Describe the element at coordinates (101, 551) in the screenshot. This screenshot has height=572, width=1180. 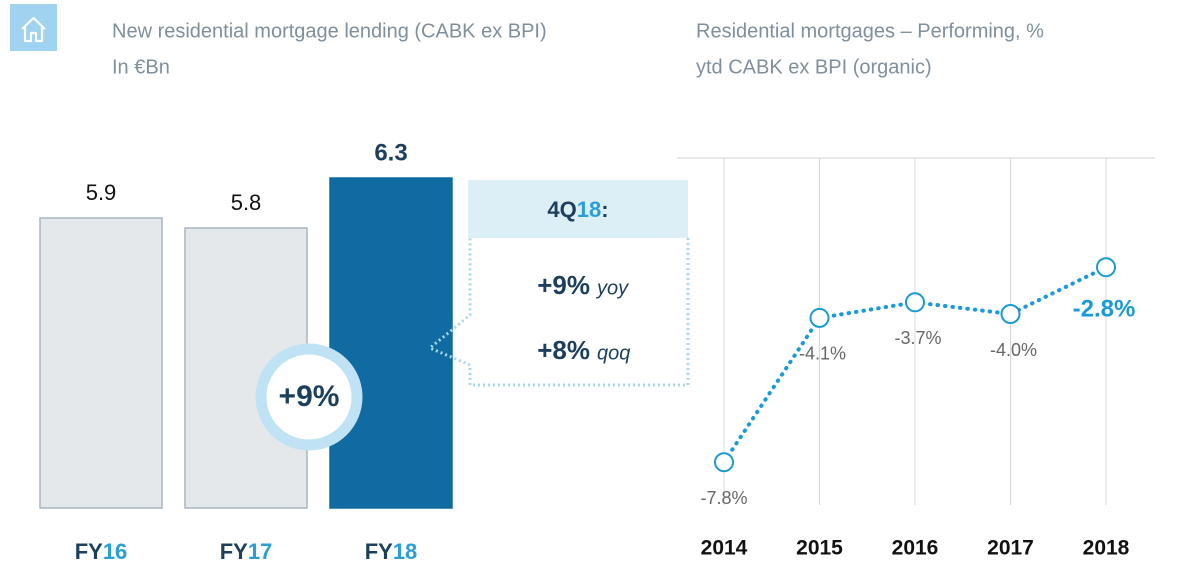
I see `category-label: FY16` at that location.